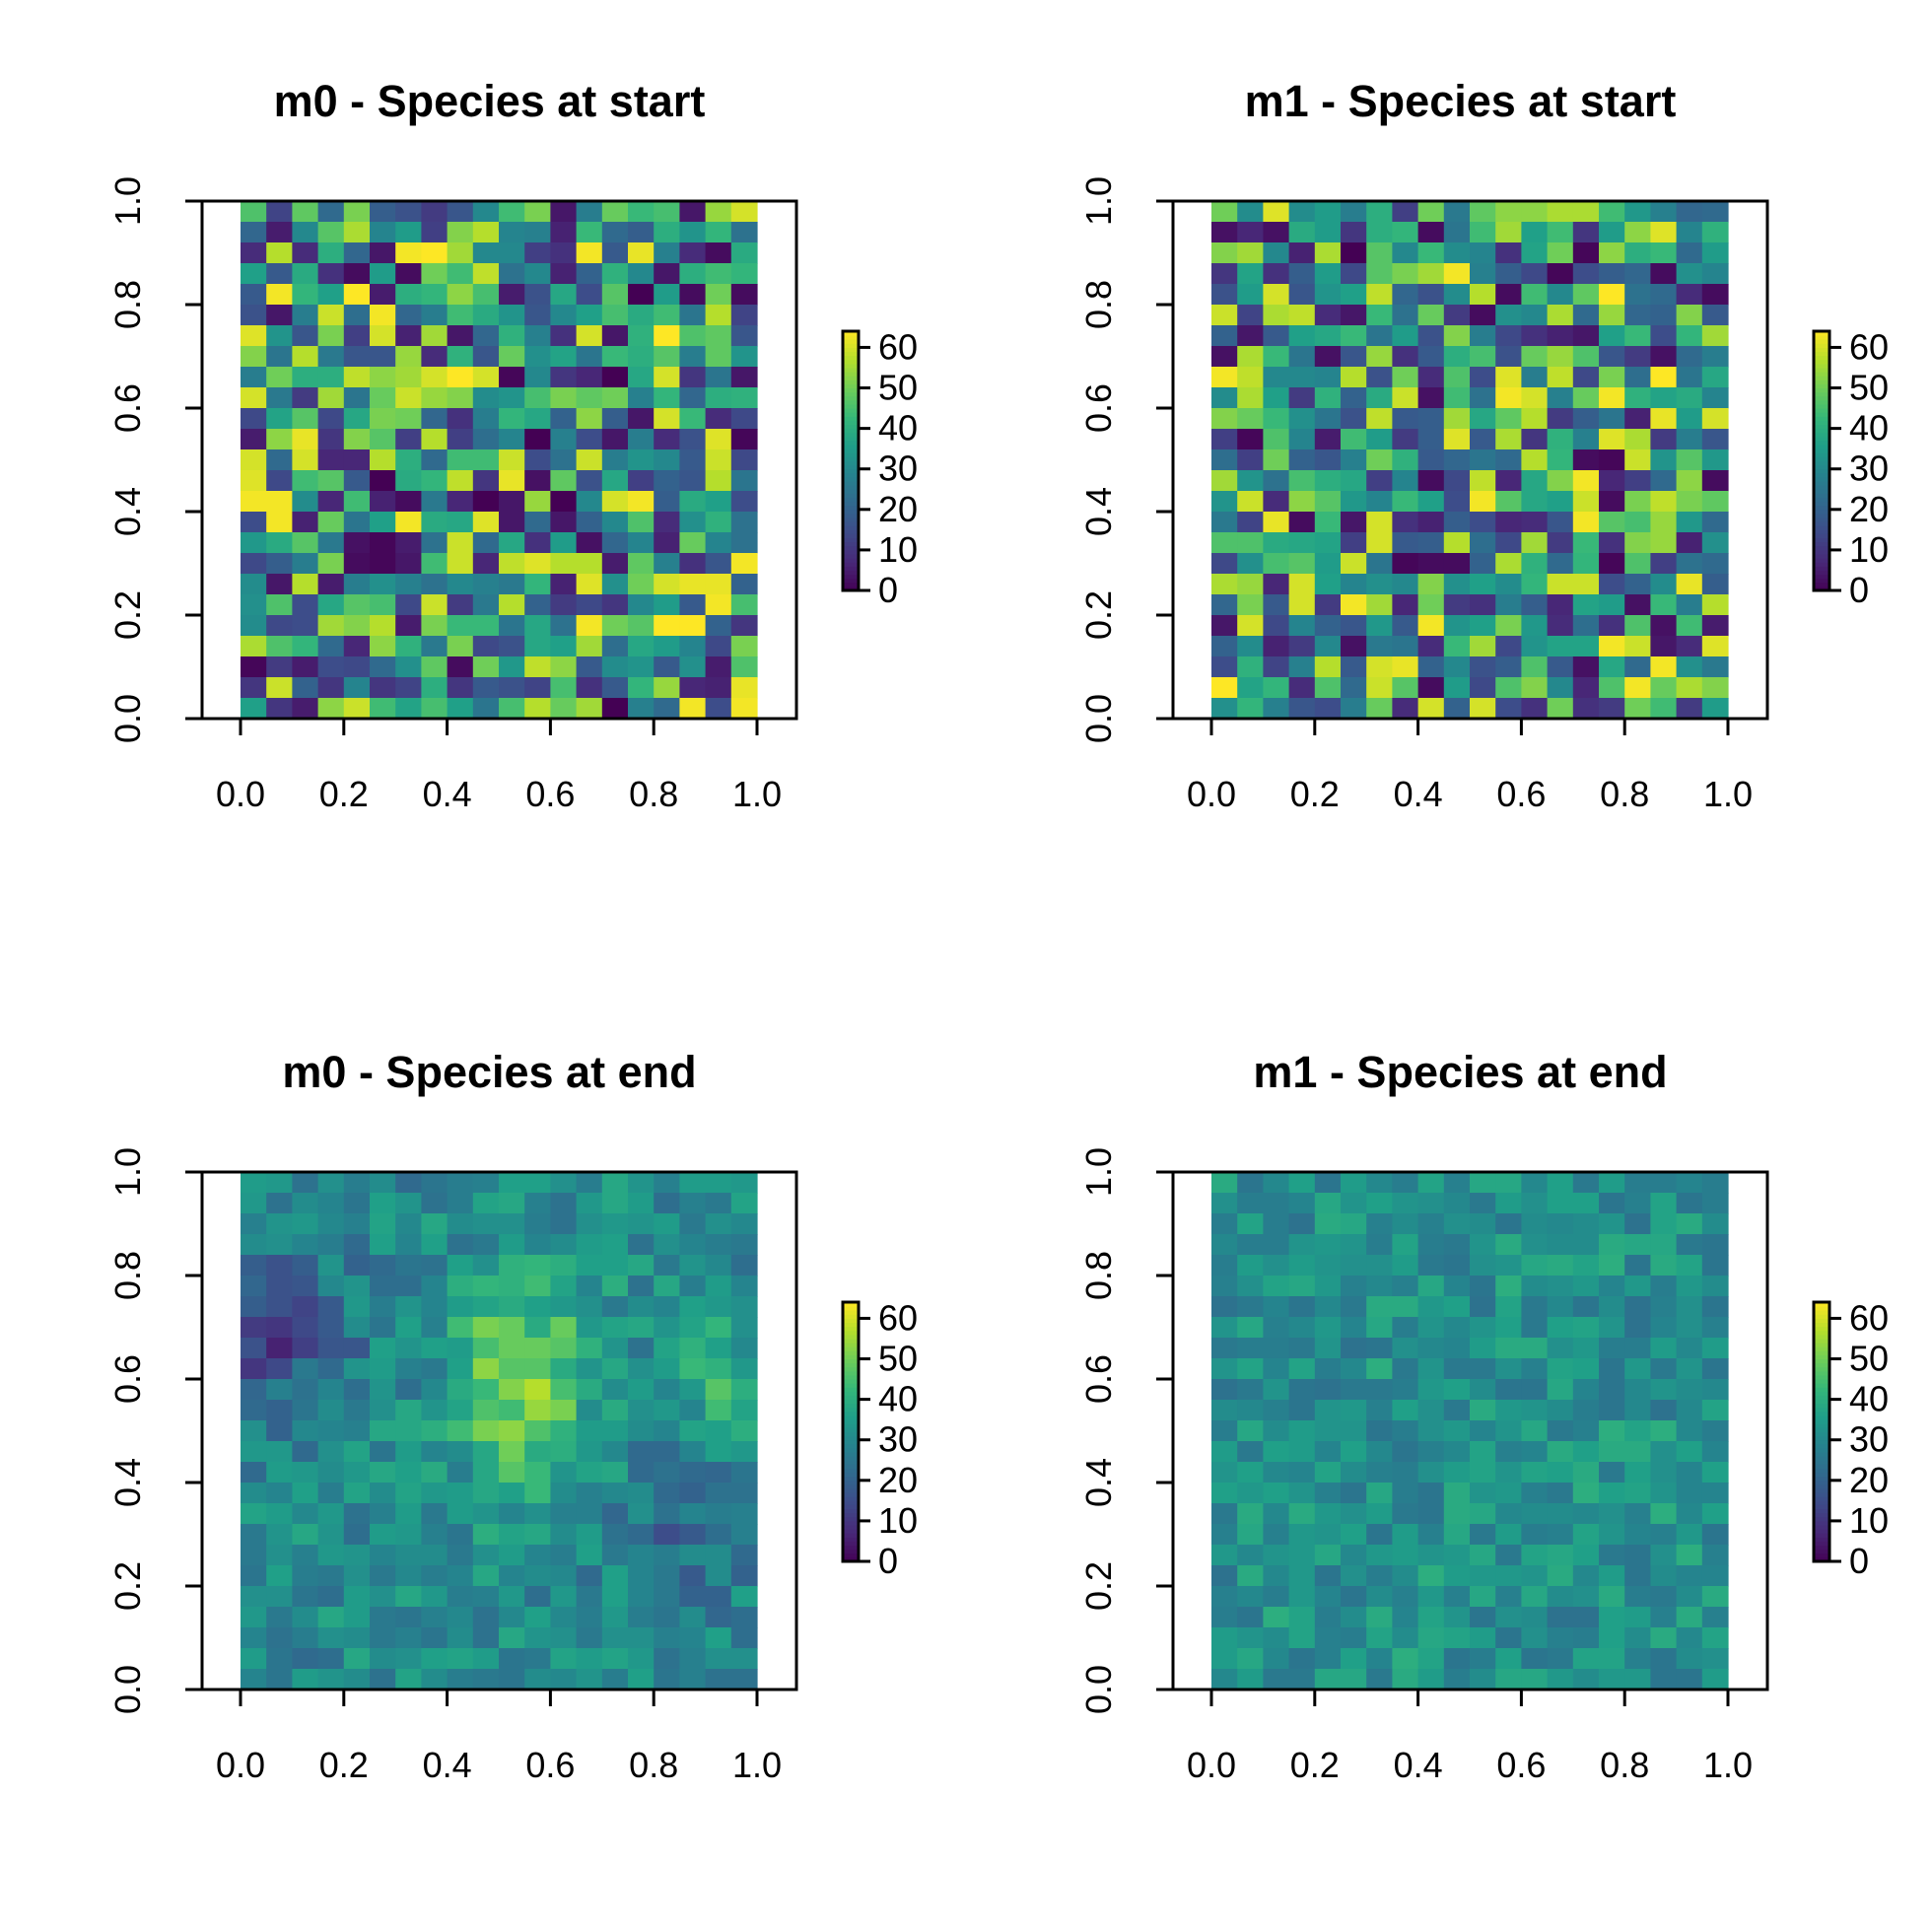 The height and width of the screenshot is (1932, 1932). Describe the element at coordinates (1211, 1765) in the screenshot. I see `x-tick-label: 0.0` at that location.